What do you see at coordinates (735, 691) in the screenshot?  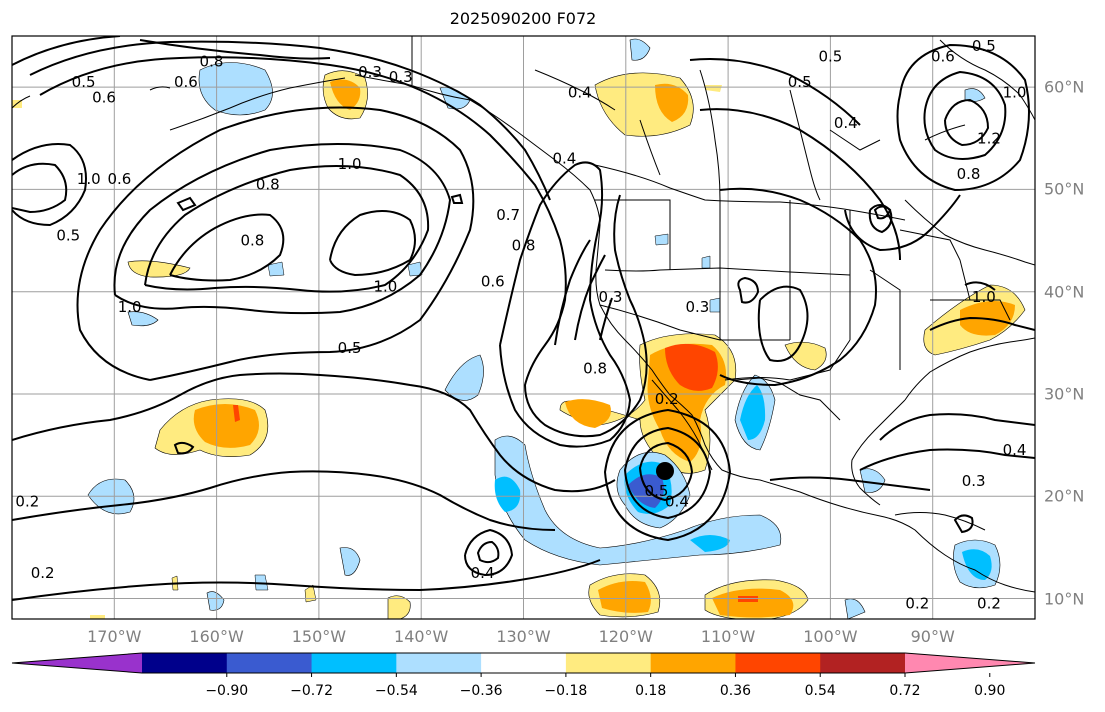 I see `colorbar-tick-label: 0.36` at bounding box center [735, 691].